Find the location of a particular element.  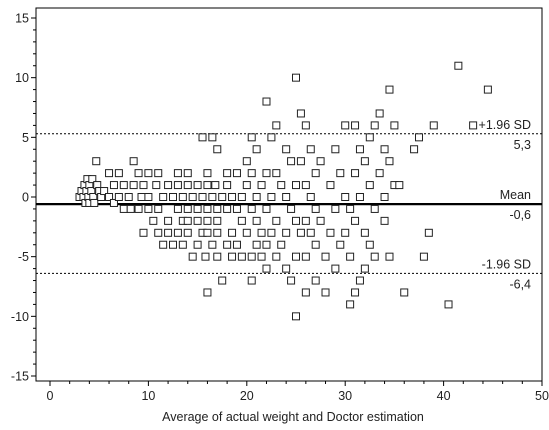

x-tick-label: 30 is located at coordinates (345, 396).